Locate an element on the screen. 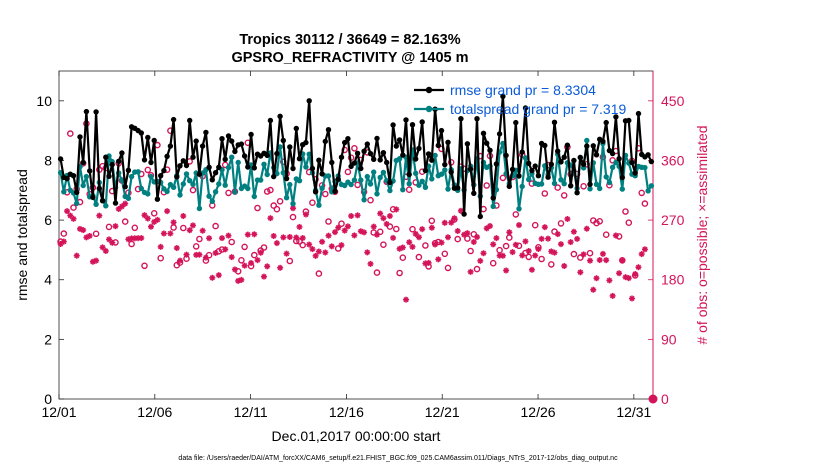 Image resolution: width=830 pixels, height=470 pixels. y-axis-left-label: rmse and totalspread is located at coordinates (22, 235).